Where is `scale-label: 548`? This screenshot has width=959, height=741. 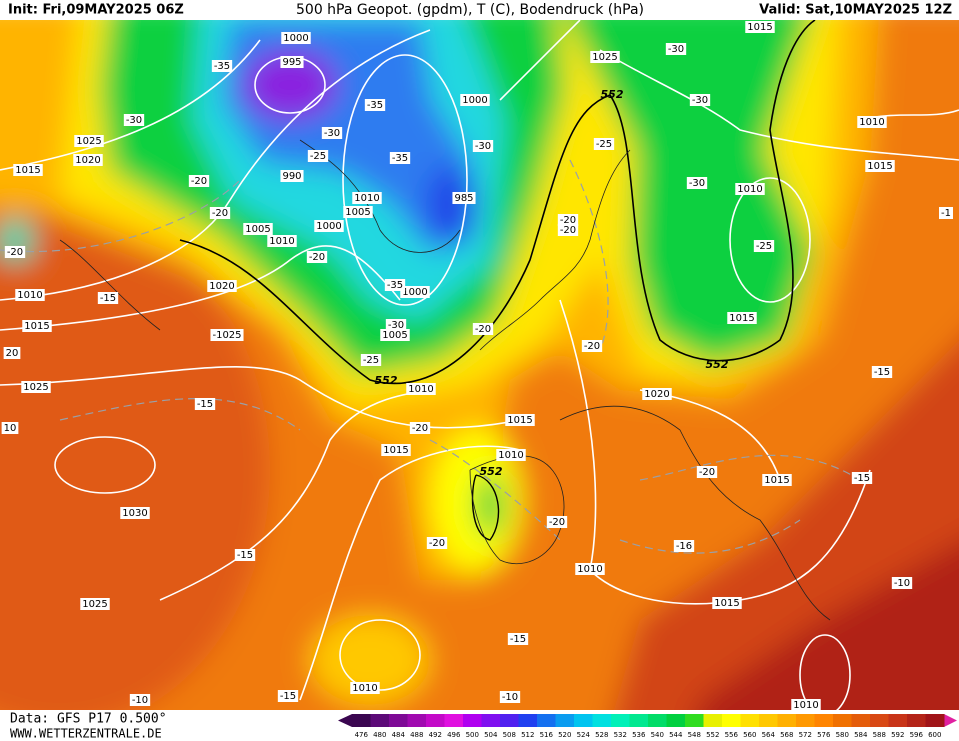 scale-label: 548 is located at coordinates (694, 735).